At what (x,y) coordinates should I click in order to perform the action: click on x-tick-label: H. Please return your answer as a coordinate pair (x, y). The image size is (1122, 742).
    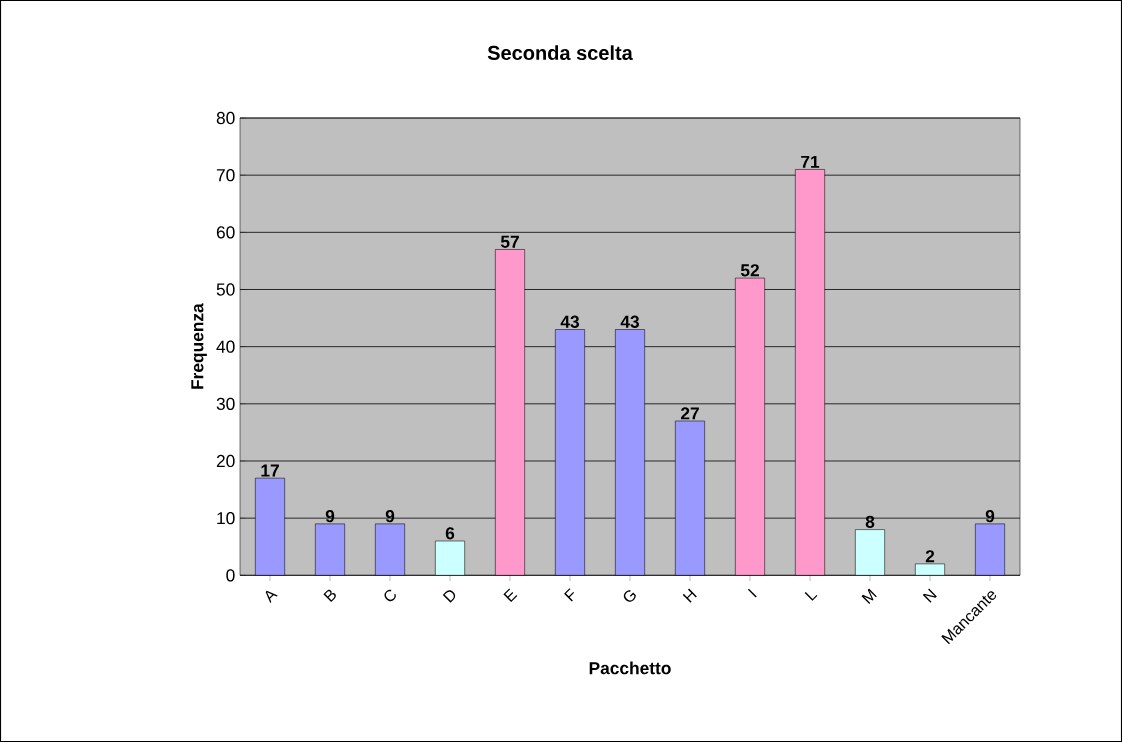
    Looking at the image, I should click on (689, 595).